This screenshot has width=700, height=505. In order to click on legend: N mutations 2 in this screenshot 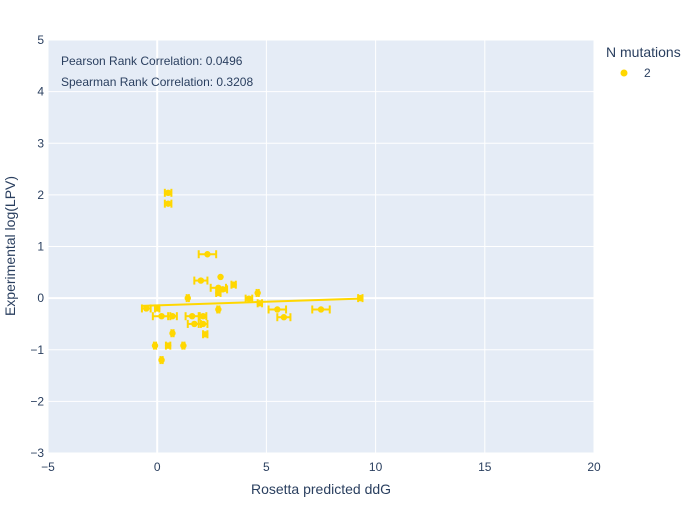, I will do `click(643, 62)`.